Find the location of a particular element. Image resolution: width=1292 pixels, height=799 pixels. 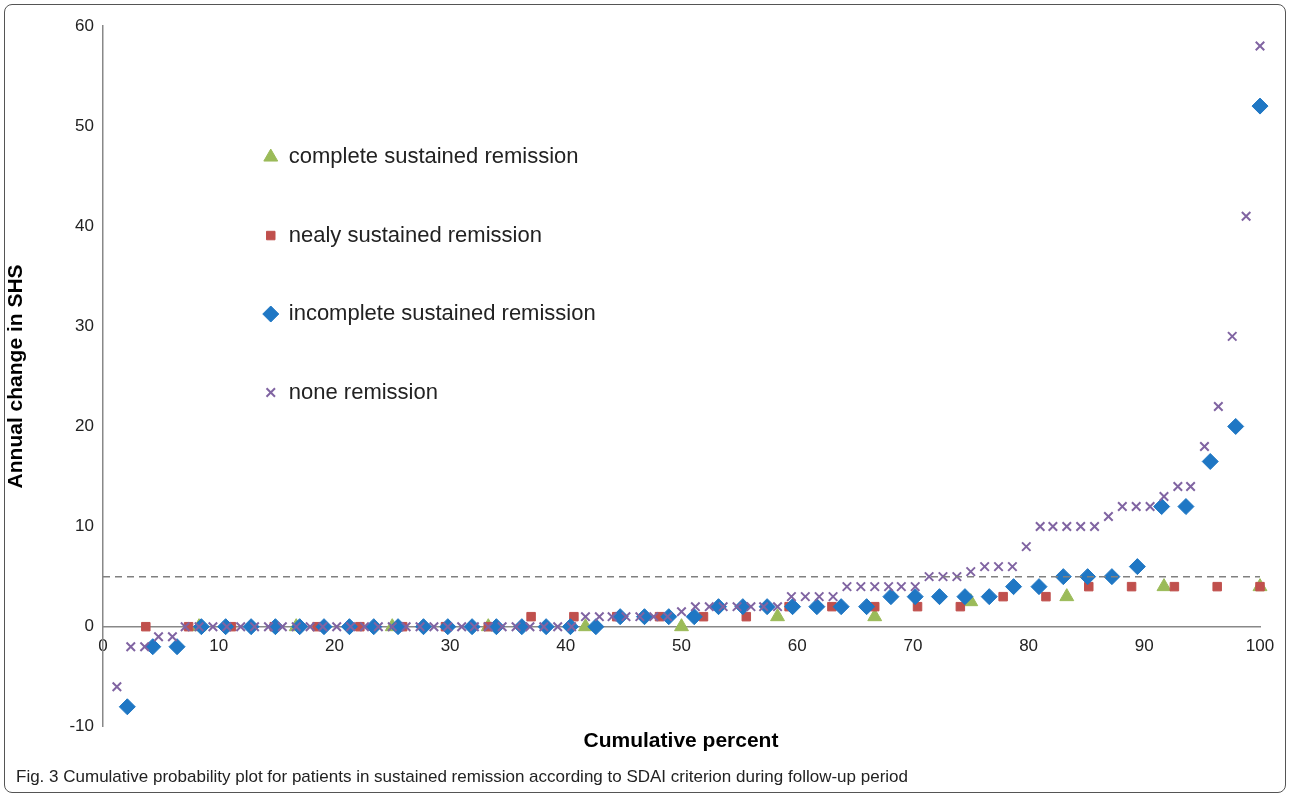

x-axis-title: Cumulative percent is located at coordinates (681, 740).